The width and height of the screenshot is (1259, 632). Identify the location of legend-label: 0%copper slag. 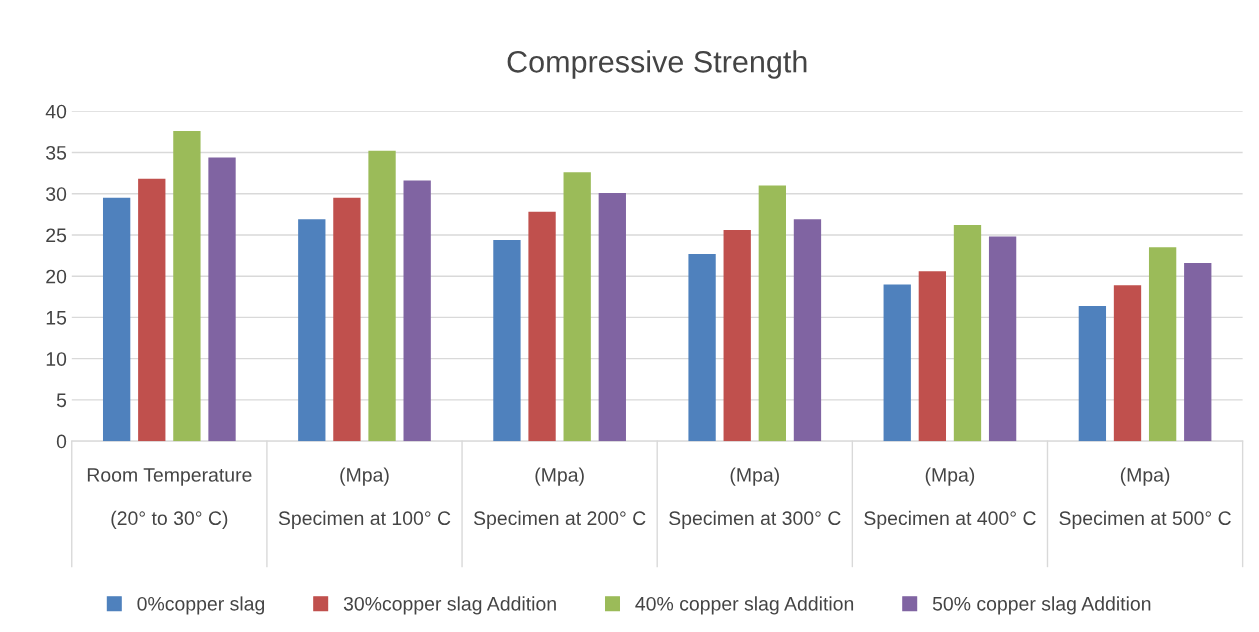
(201, 605).